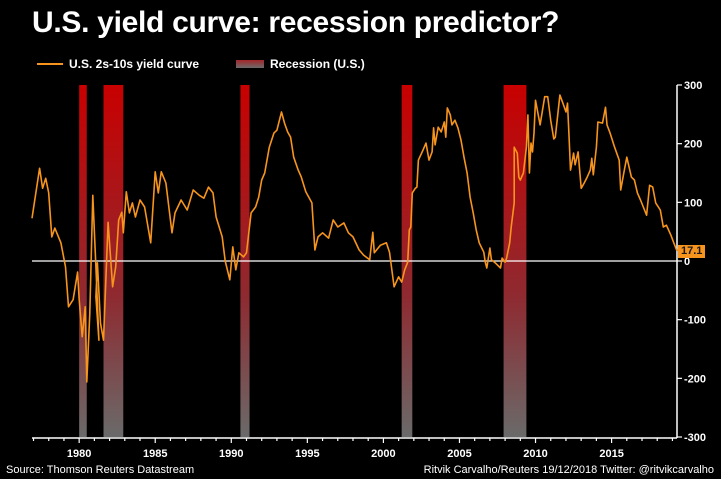  What do you see at coordinates (693, 145) in the screenshot?
I see `y-tick-label: 200` at bounding box center [693, 145].